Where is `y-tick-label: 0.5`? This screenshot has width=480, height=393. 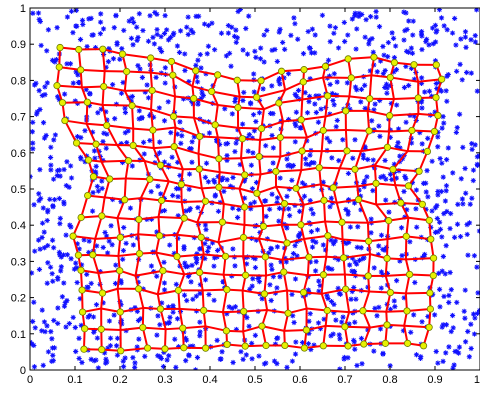
y-tick-label: 0.5 is located at coordinates (18, 190).